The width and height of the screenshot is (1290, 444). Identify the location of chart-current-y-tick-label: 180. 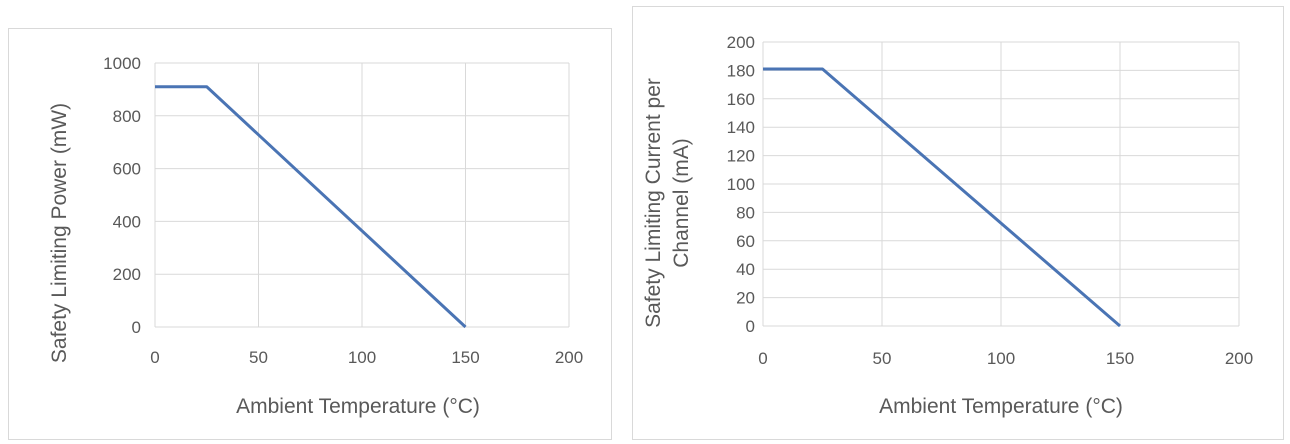
(741, 70).